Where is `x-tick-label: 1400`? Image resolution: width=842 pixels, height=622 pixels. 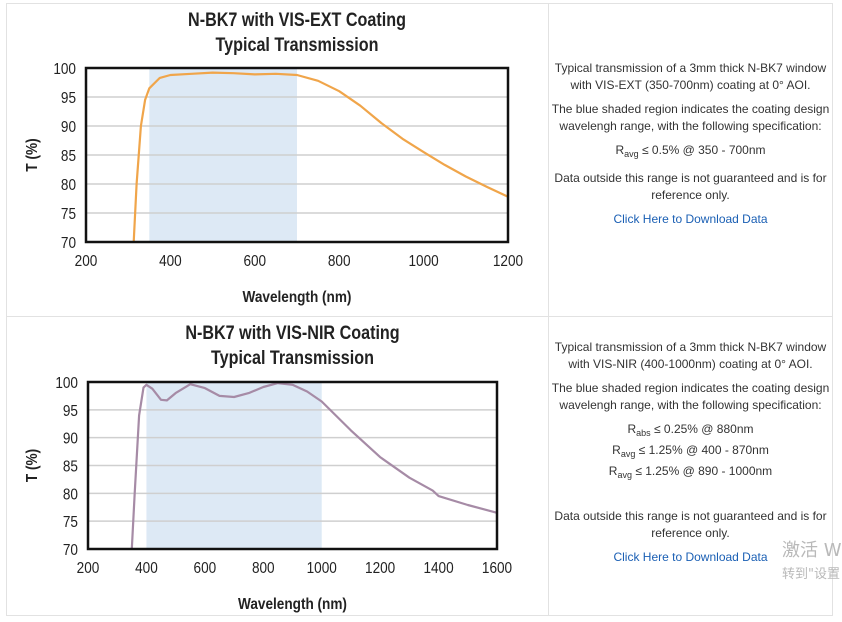 x-tick-label: 1400 is located at coordinates (438, 568).